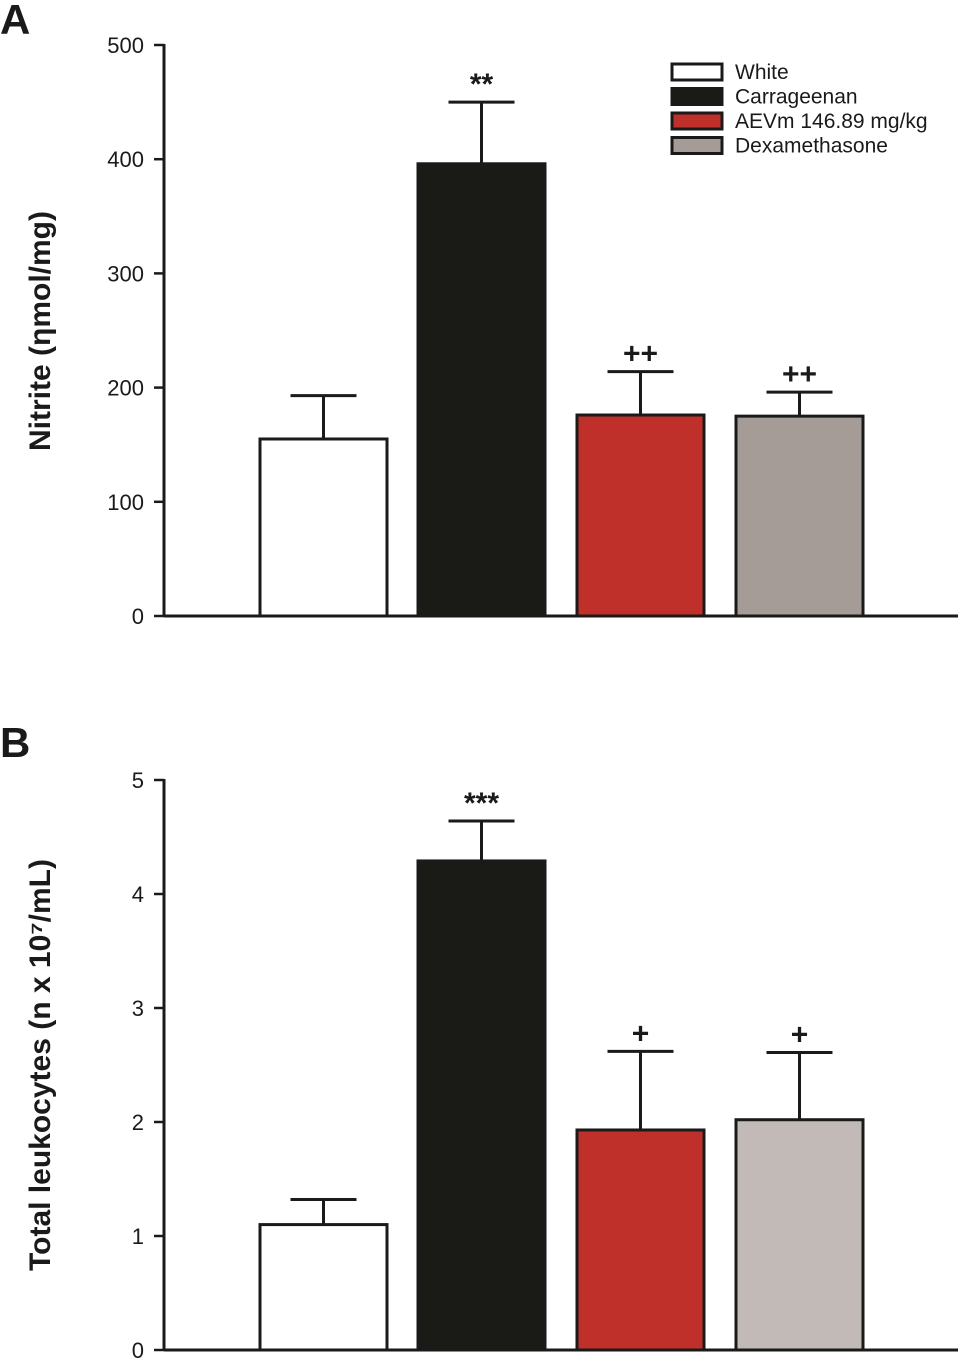  I want to click on y-tick-label: 2, so click(138, 1122).